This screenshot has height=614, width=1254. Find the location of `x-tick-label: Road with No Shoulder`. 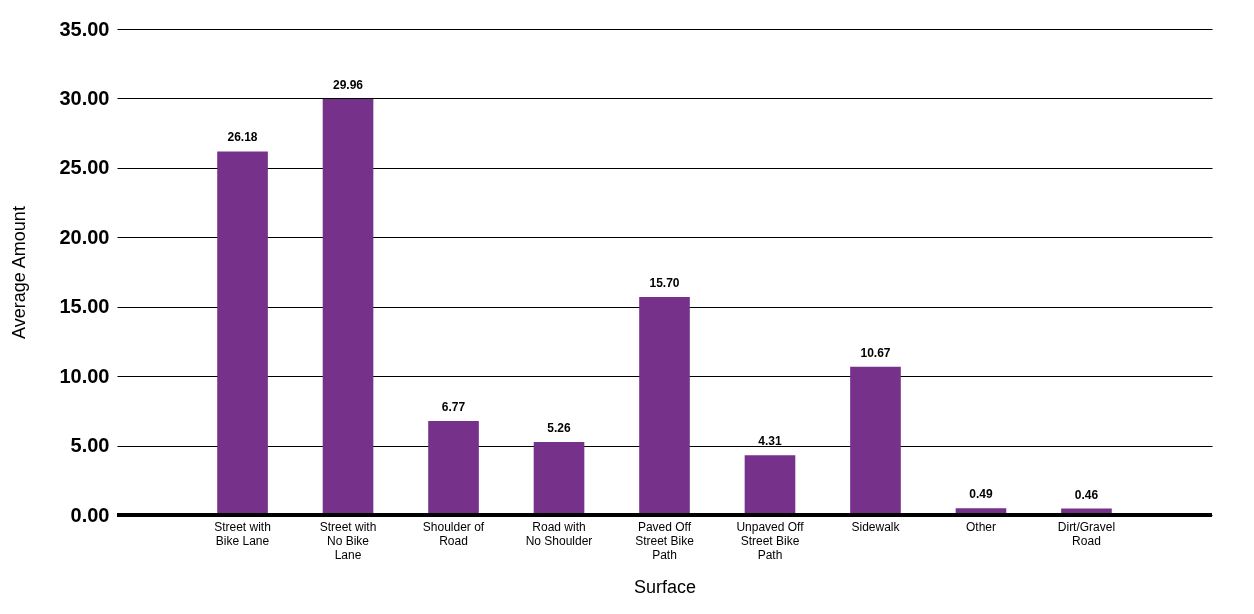

x-tick-label: Road with No Shoulder is located at coordinates (559, 533).